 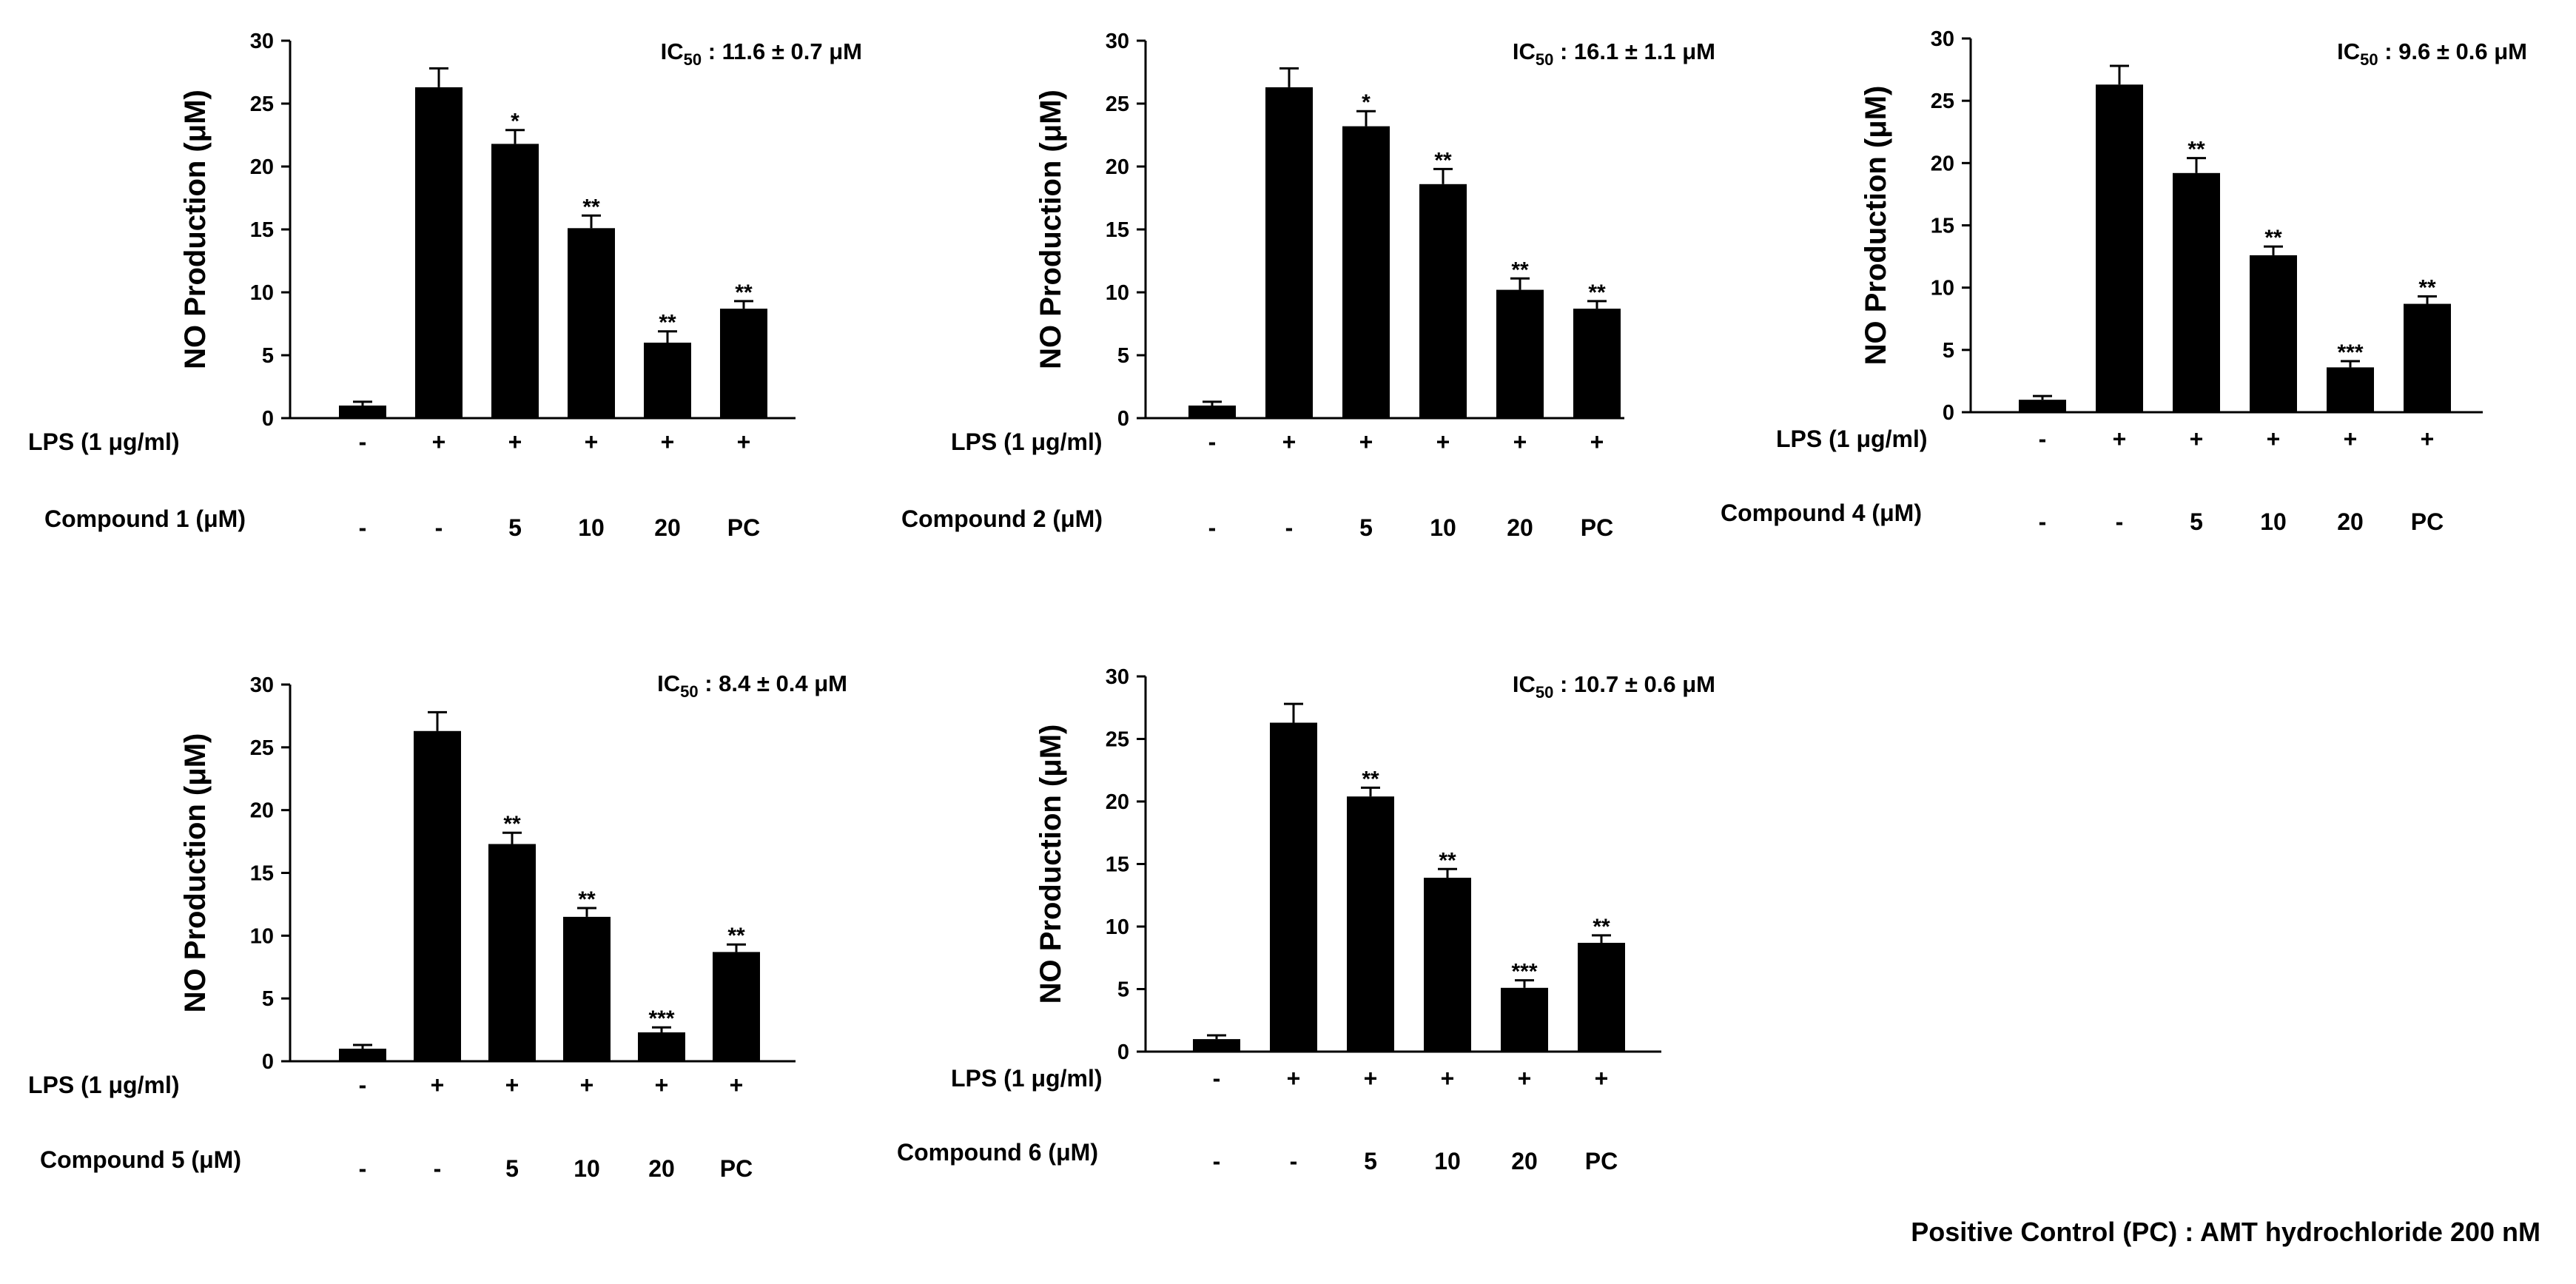 I want to click on ic50-value: : 16.1 ± 1.1 μM, so click(x=1634, y=51).